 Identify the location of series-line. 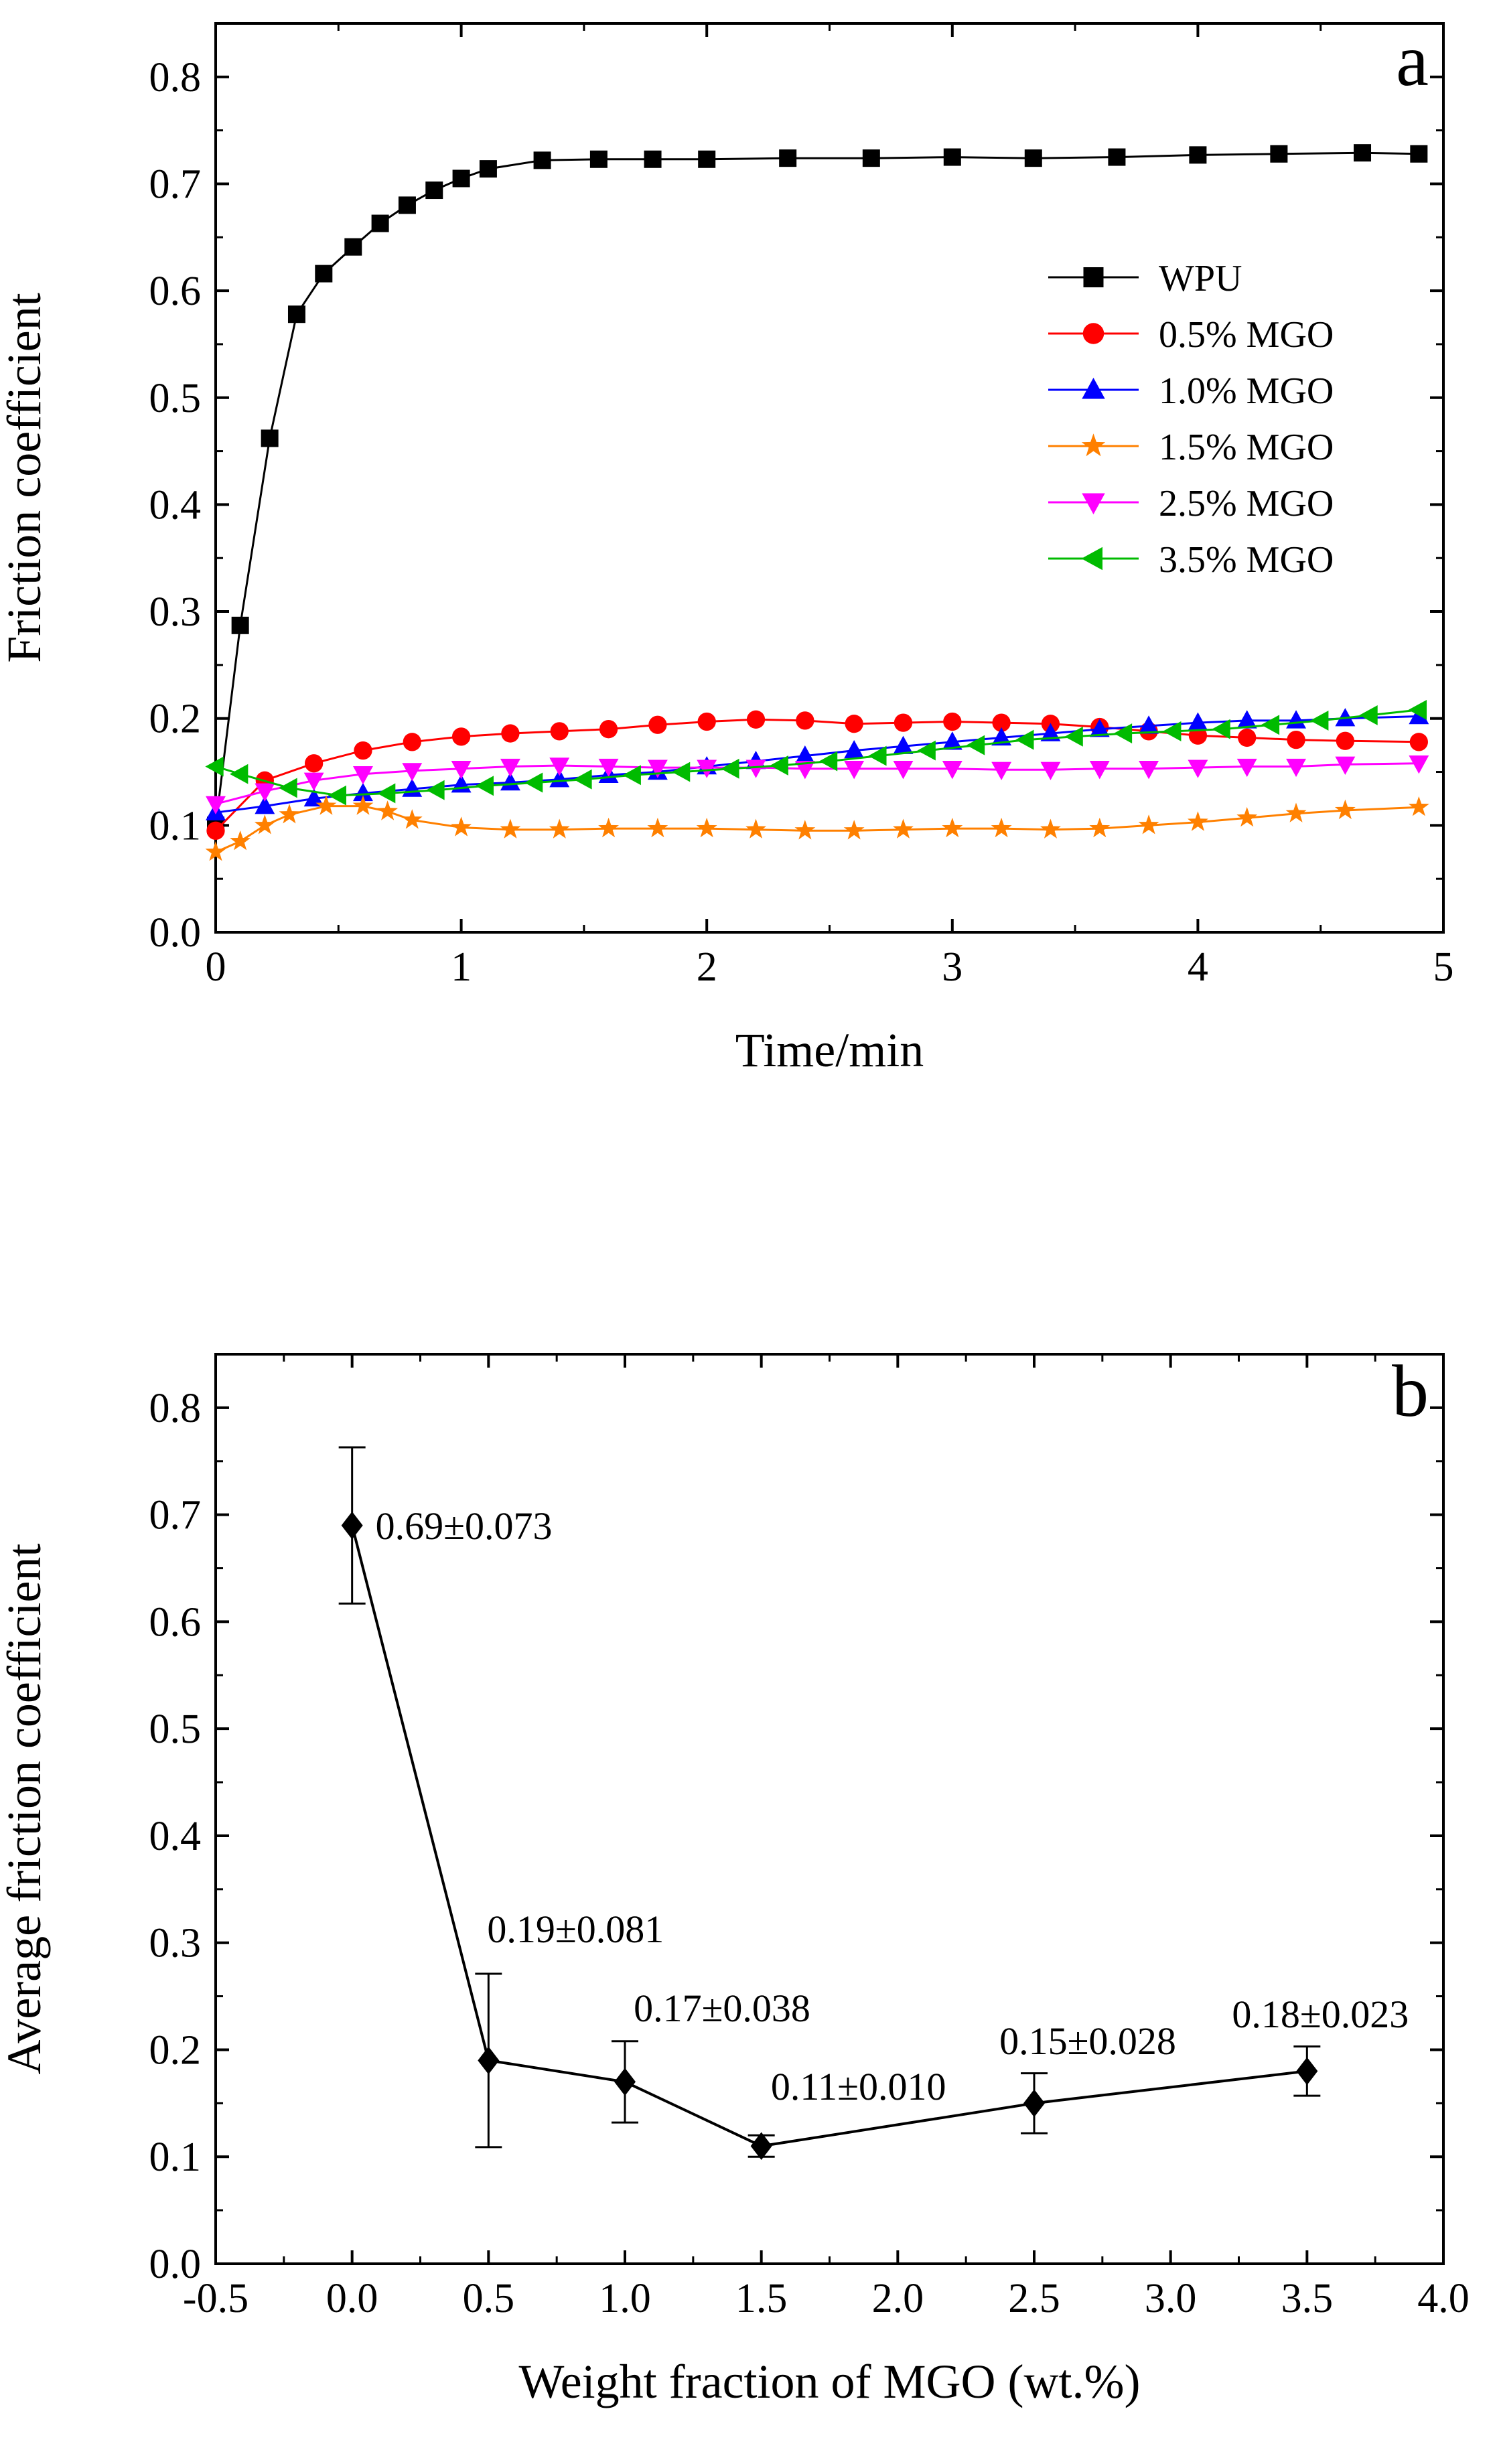
(817, 764).